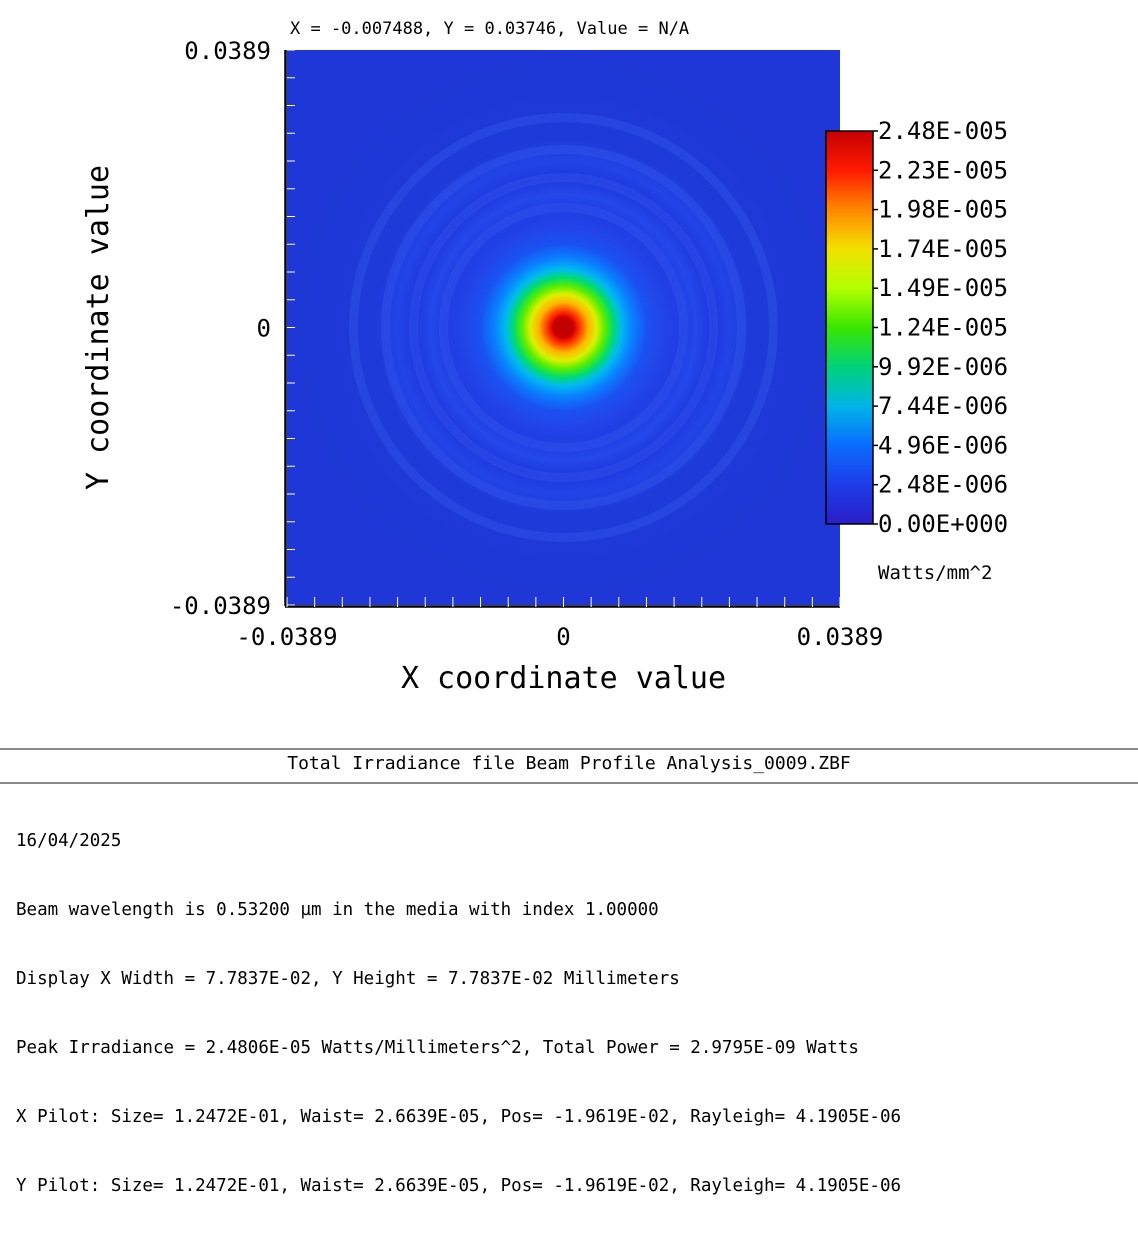  I want to click on y-tick-label: -0.0389, so click(220, 606).